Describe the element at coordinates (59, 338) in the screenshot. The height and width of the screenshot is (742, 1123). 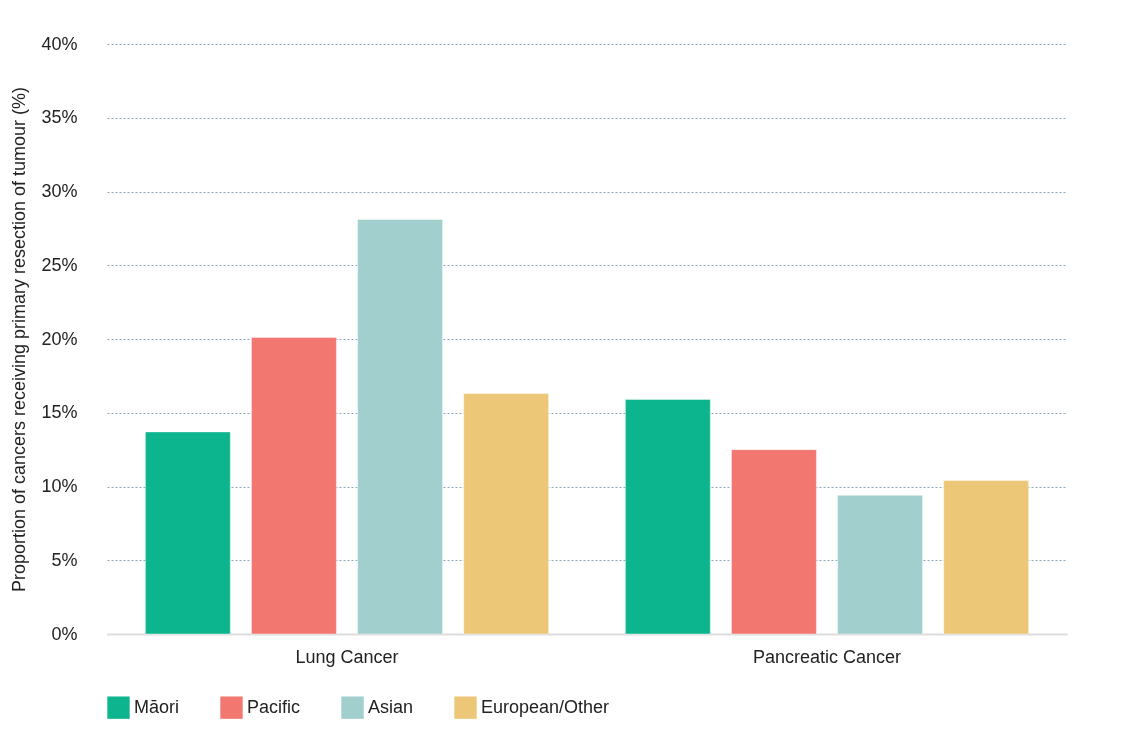
I see `y-tick-label: 20%` at that location.